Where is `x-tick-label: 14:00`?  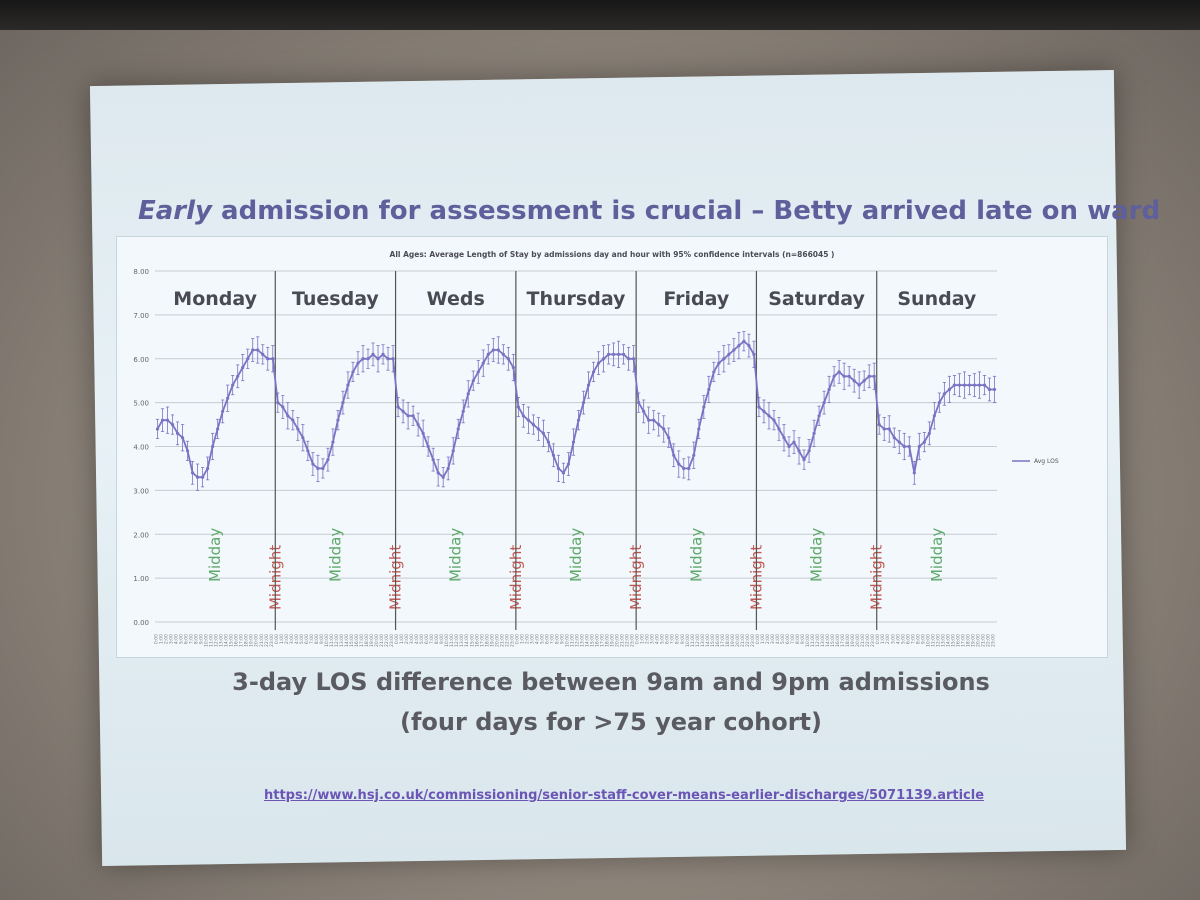
x-tick-label: 14:00 is located at coordinates (467, 640).